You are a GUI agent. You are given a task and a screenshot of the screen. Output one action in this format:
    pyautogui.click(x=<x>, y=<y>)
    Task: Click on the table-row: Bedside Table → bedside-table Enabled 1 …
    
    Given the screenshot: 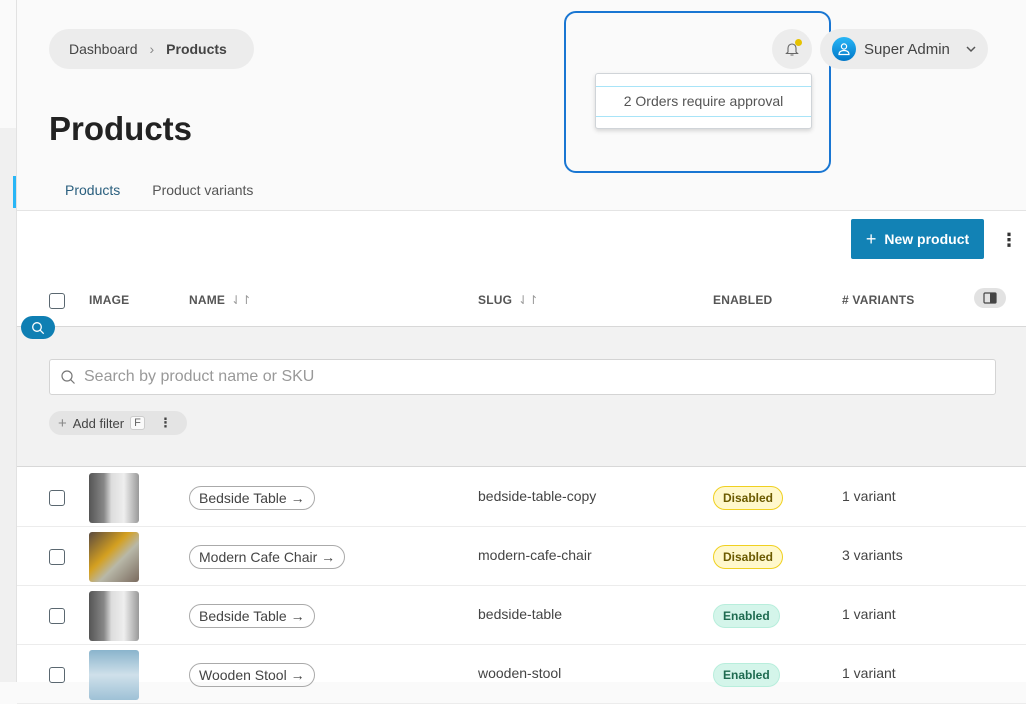 What is the action you would take?
    pyautogui.click(x=521, y=615)
    